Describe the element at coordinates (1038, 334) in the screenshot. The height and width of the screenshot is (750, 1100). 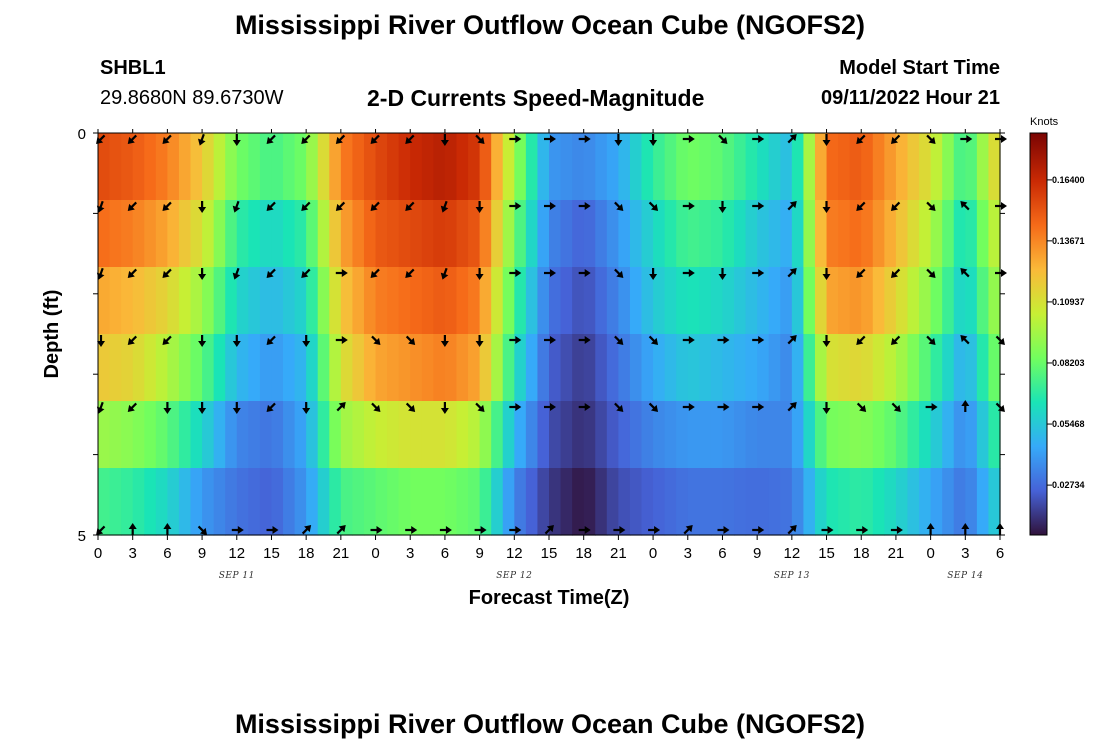
I see `colorbar-gradient` at that location.